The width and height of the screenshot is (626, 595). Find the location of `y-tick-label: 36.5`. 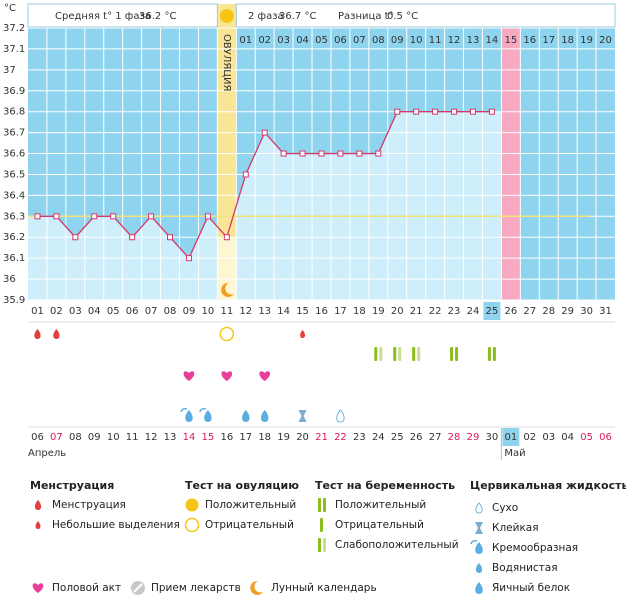

y-tick-label: 36.5 is located at coordinates (14, 174).